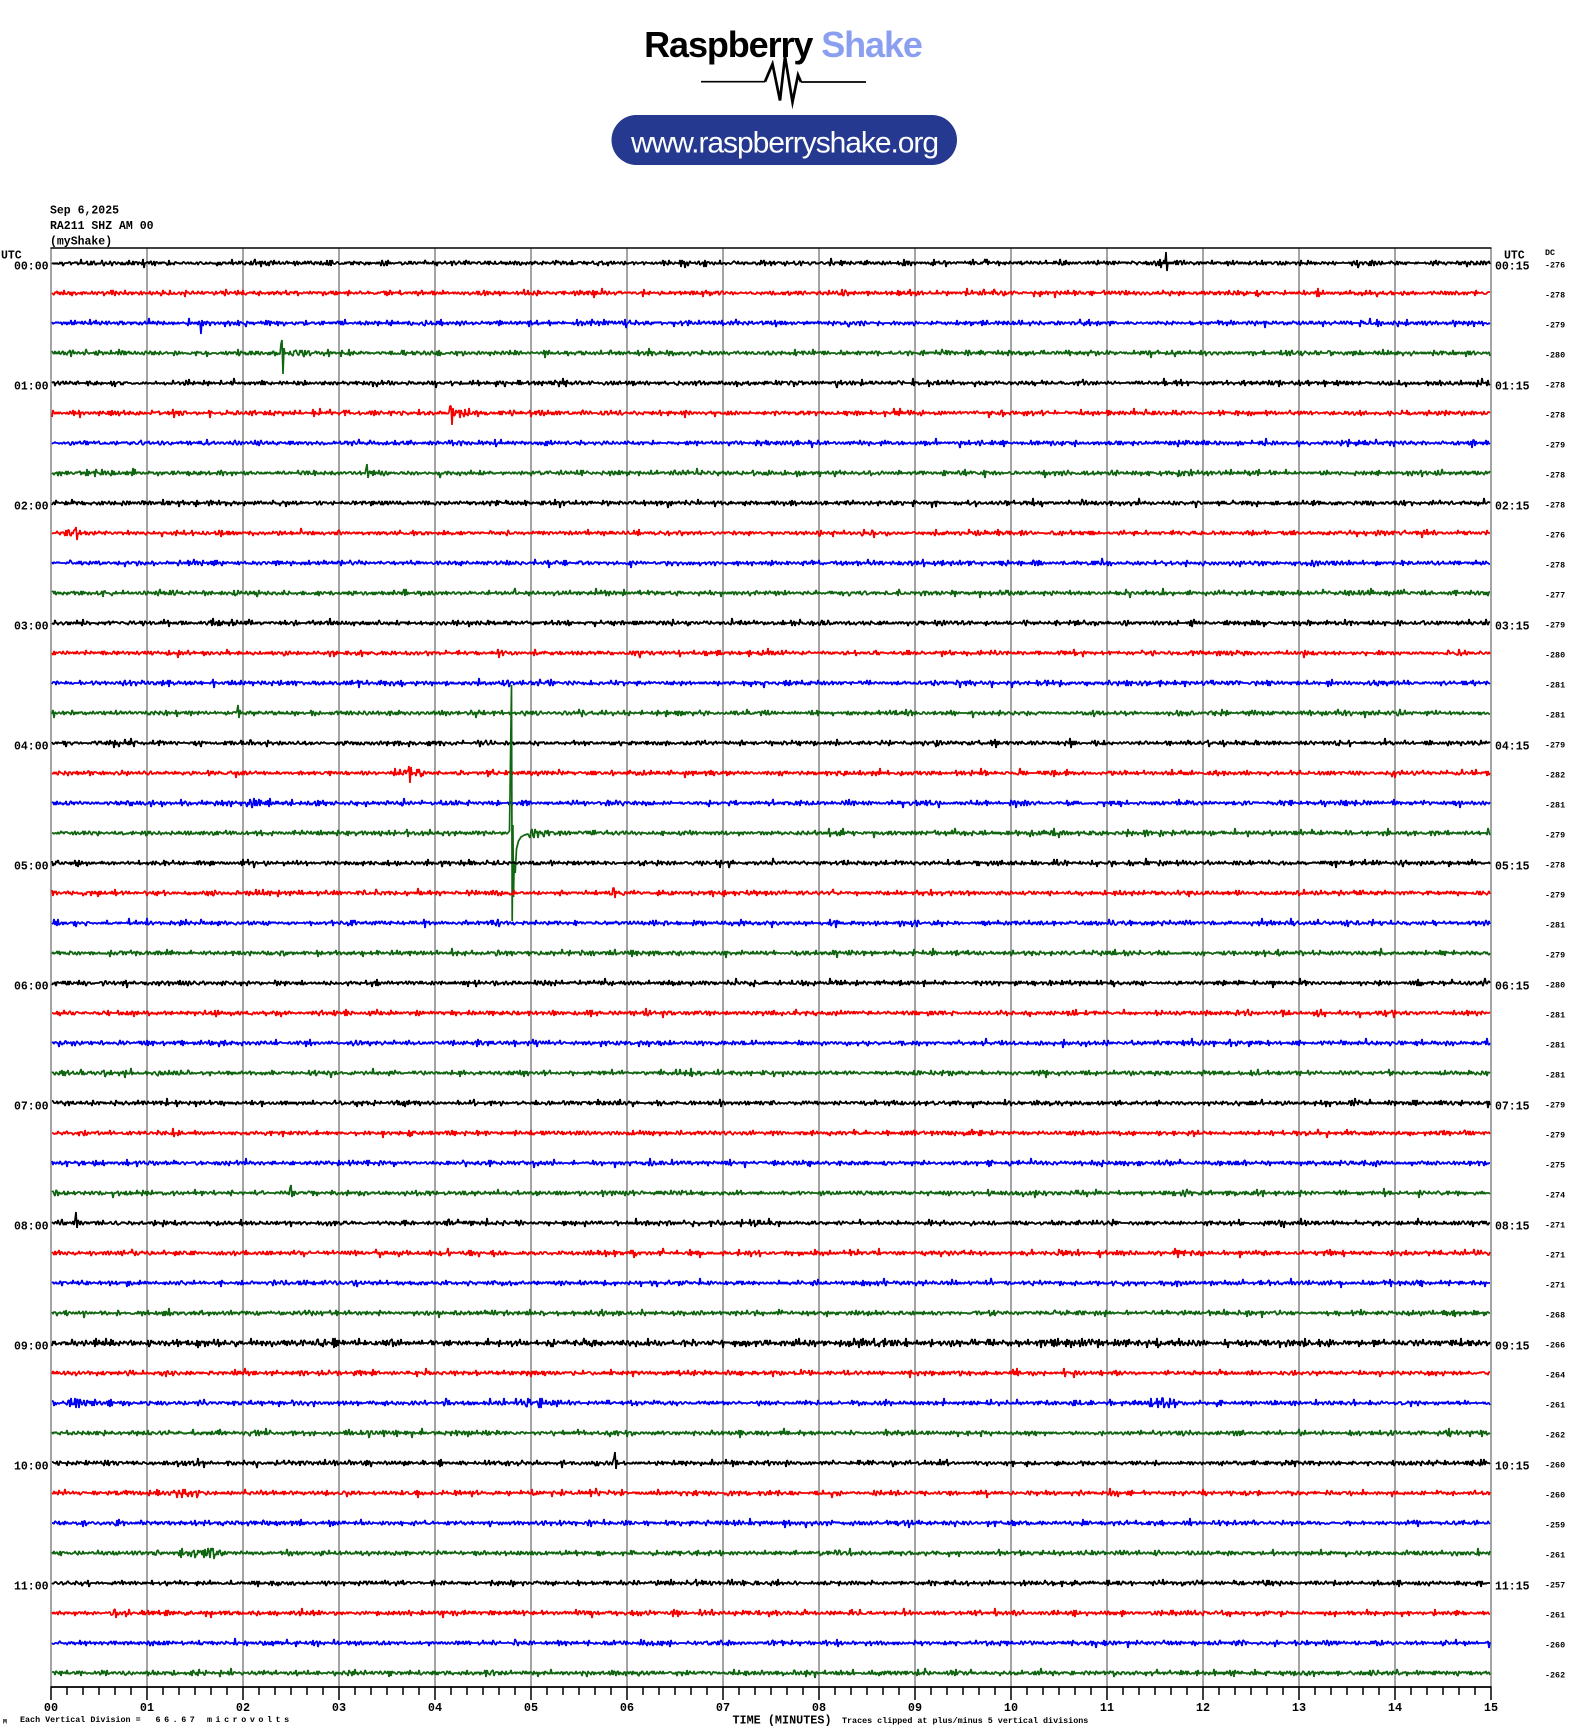 The image size is (1570, 1732). Describe the element at coordinates (1555, 776) in the screenshot. I see `svg-text: -282` at that location.